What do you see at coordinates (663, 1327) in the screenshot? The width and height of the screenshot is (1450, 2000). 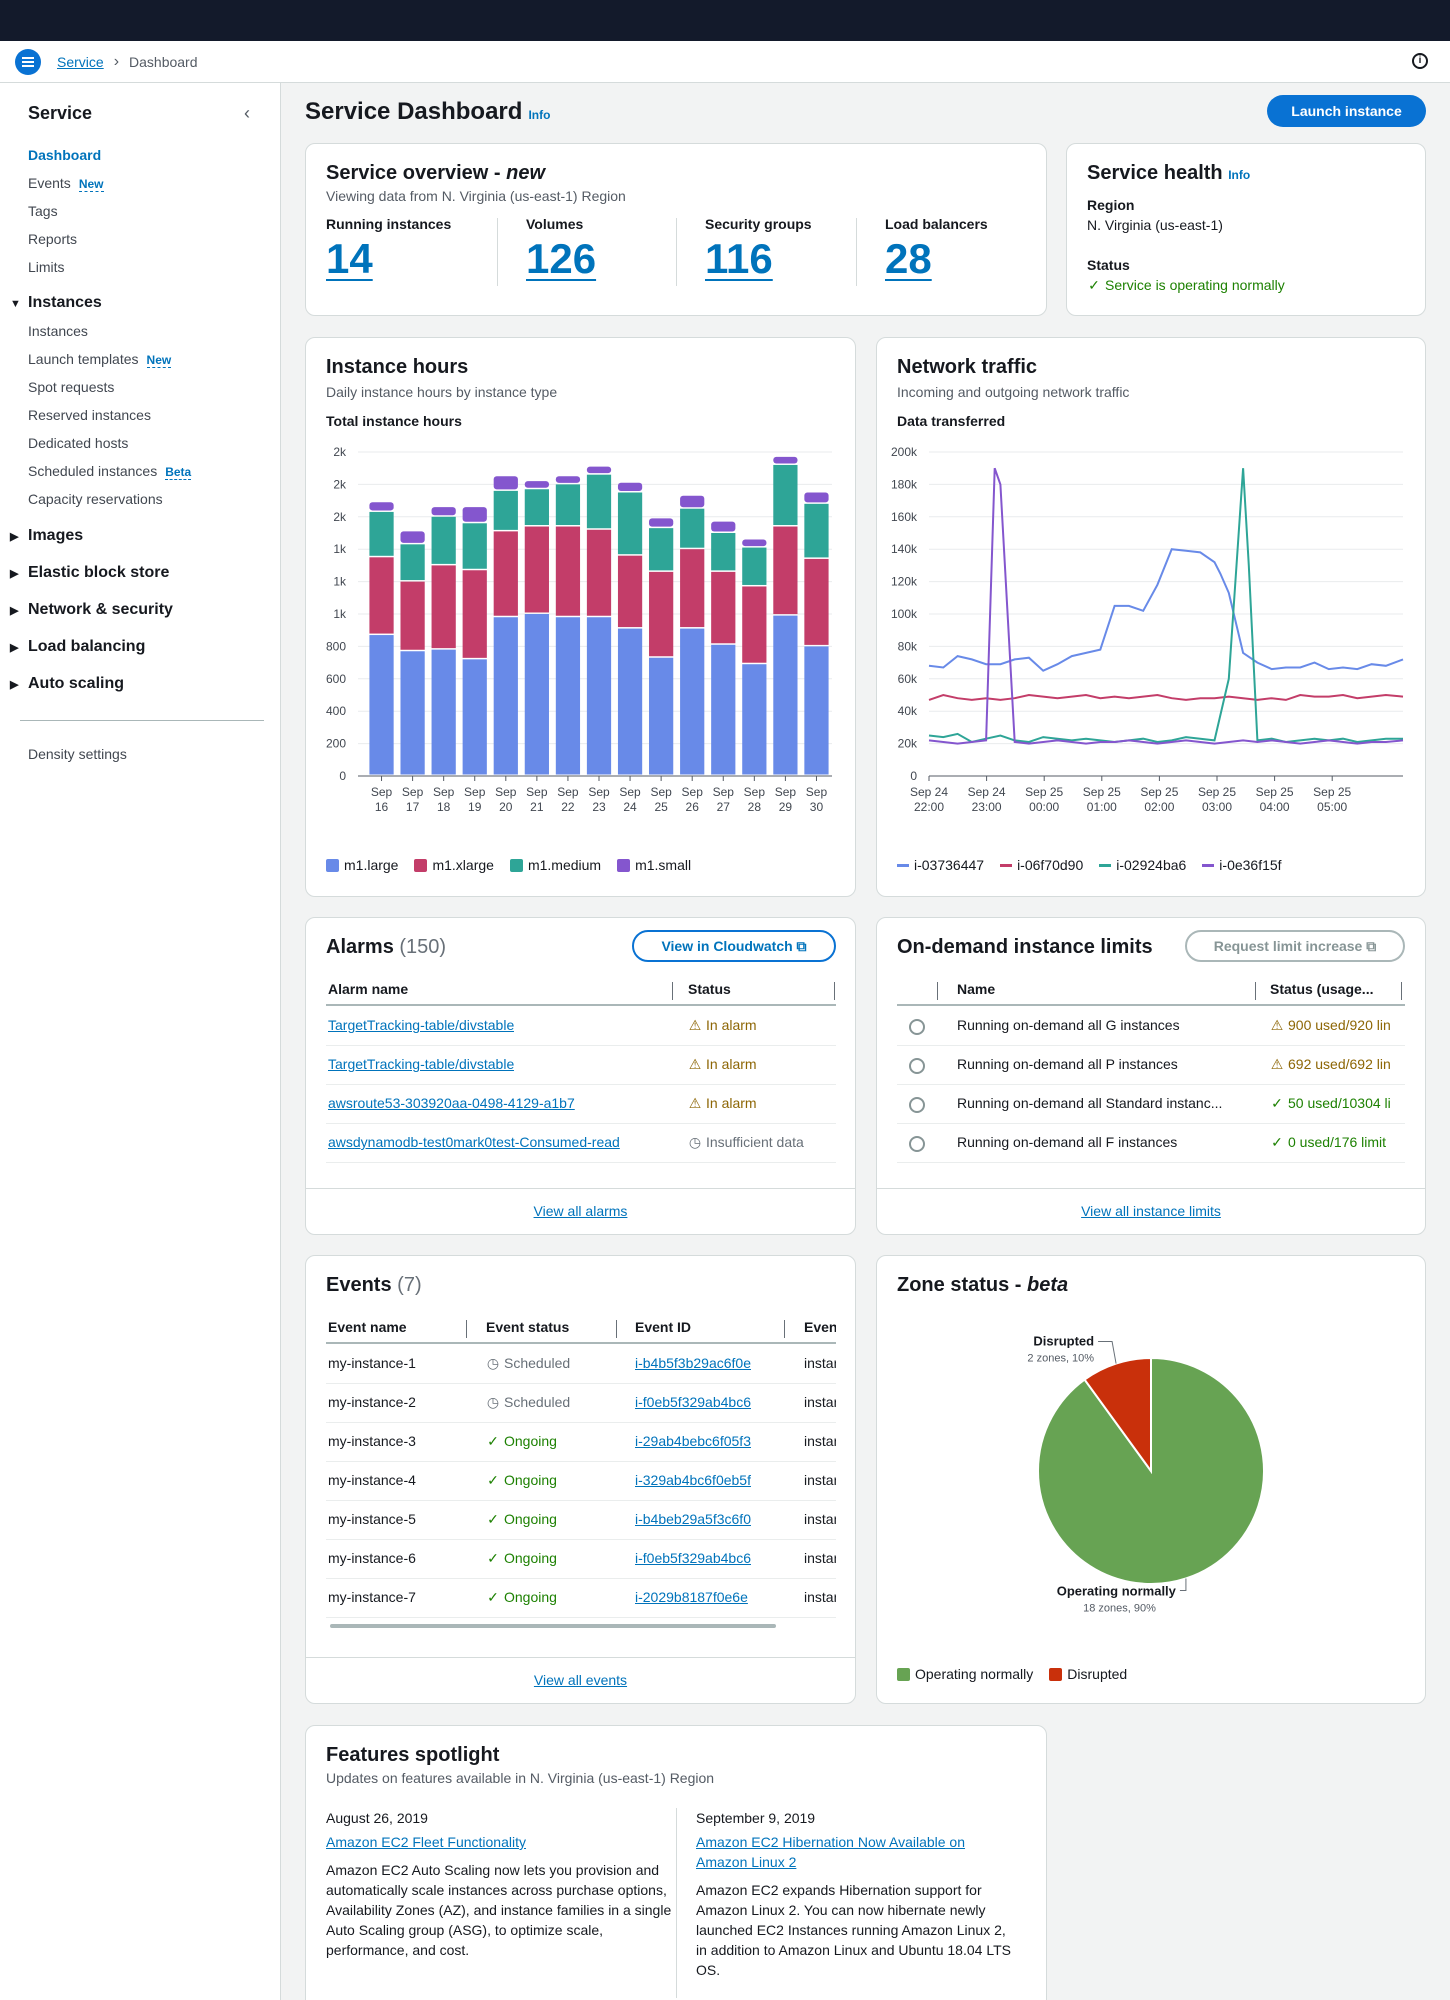 I see `column-header-event-id: Event ID` at bounding box center [663, 1327].